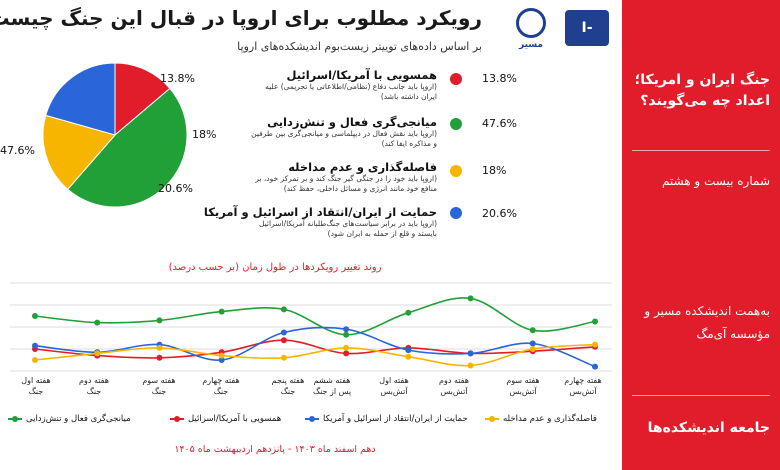 Image resolution: width=780 pixels, height=470 pixels. I want to click on bottom-legend-red: همسویی با آمریکا/اسرائیل, so click(225, 419).